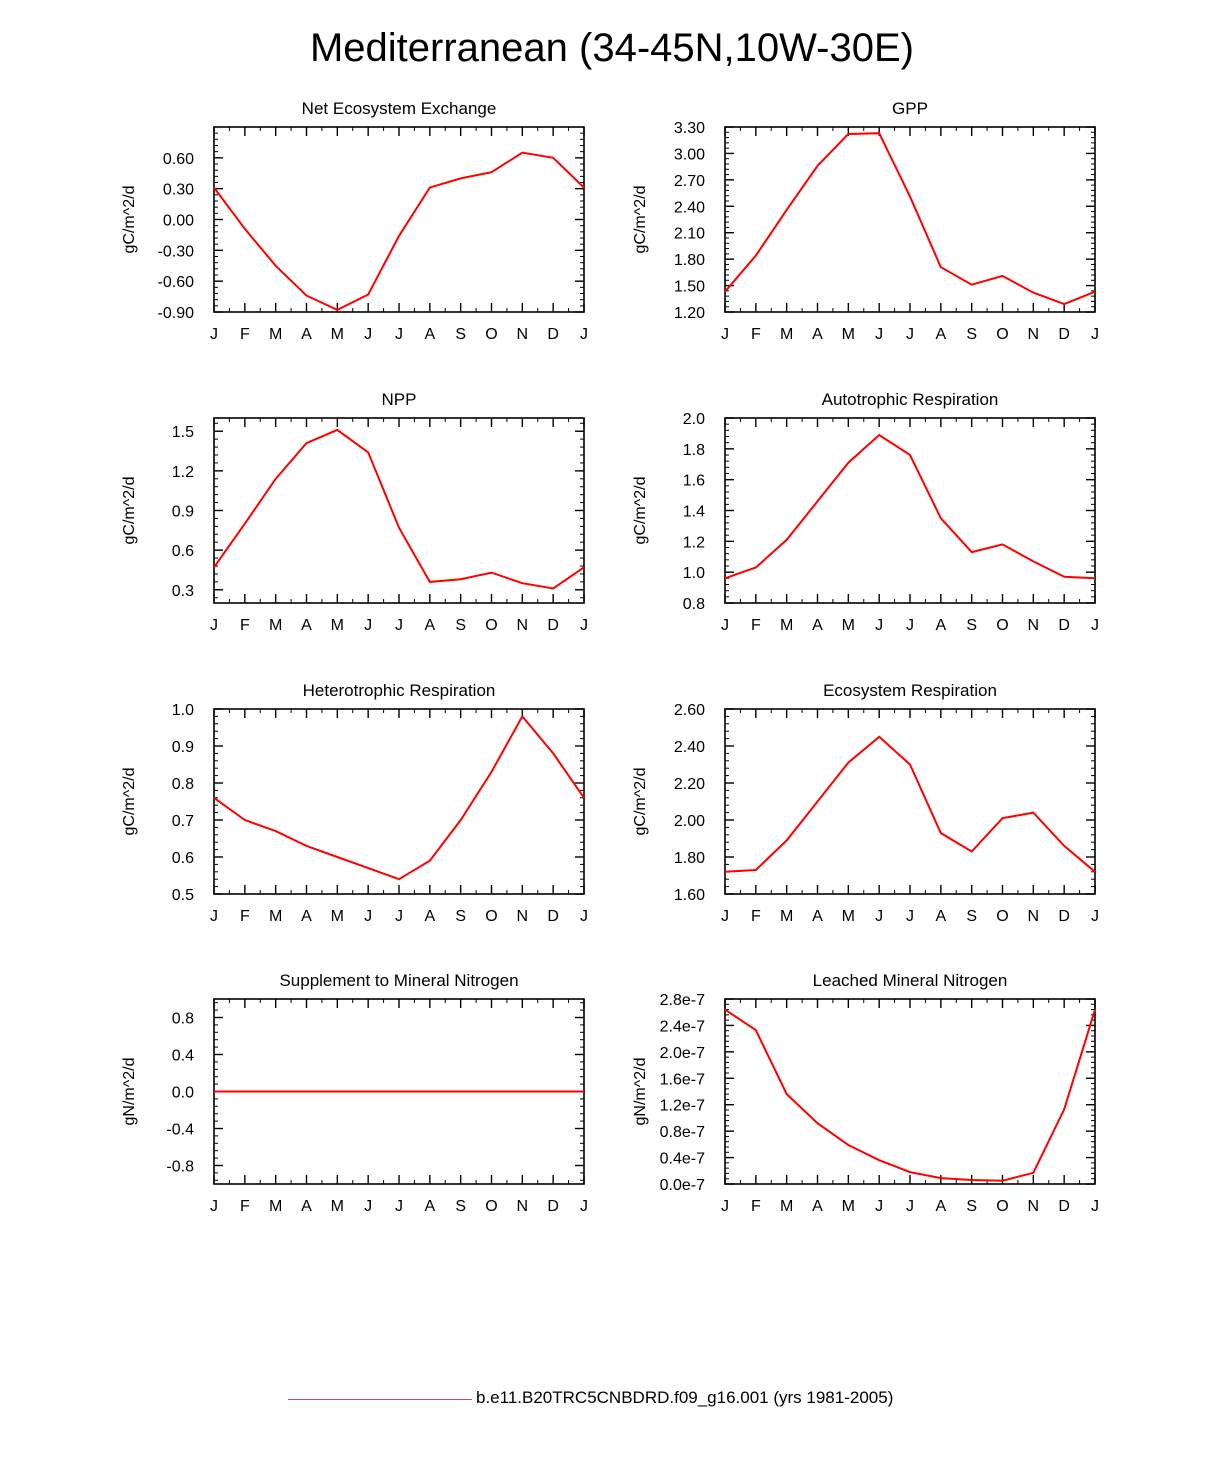 The height and width of the screenshot is (1474, 1224). I want to click on y-axis-label: gN/m^2/d, so click(129, 1092).